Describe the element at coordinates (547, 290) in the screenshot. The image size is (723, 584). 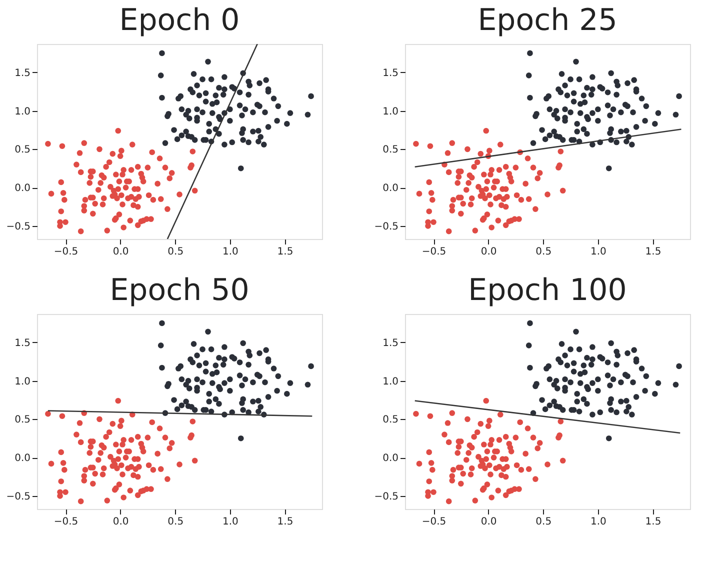
I see `chart-title: Epoch 100` at that location.